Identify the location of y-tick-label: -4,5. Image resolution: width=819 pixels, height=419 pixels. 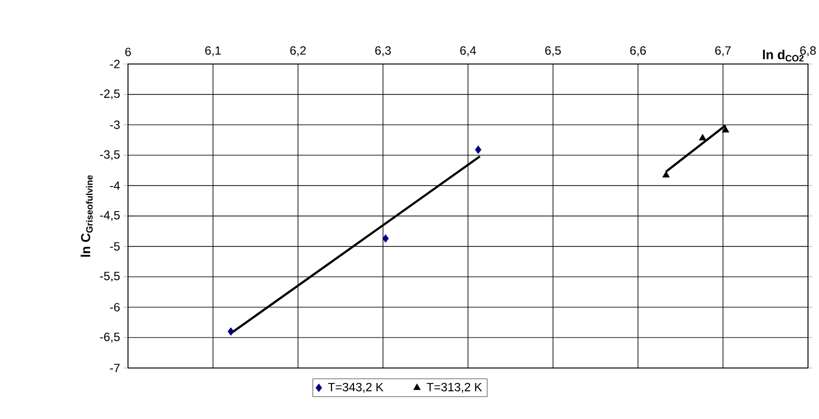
(110, 216).